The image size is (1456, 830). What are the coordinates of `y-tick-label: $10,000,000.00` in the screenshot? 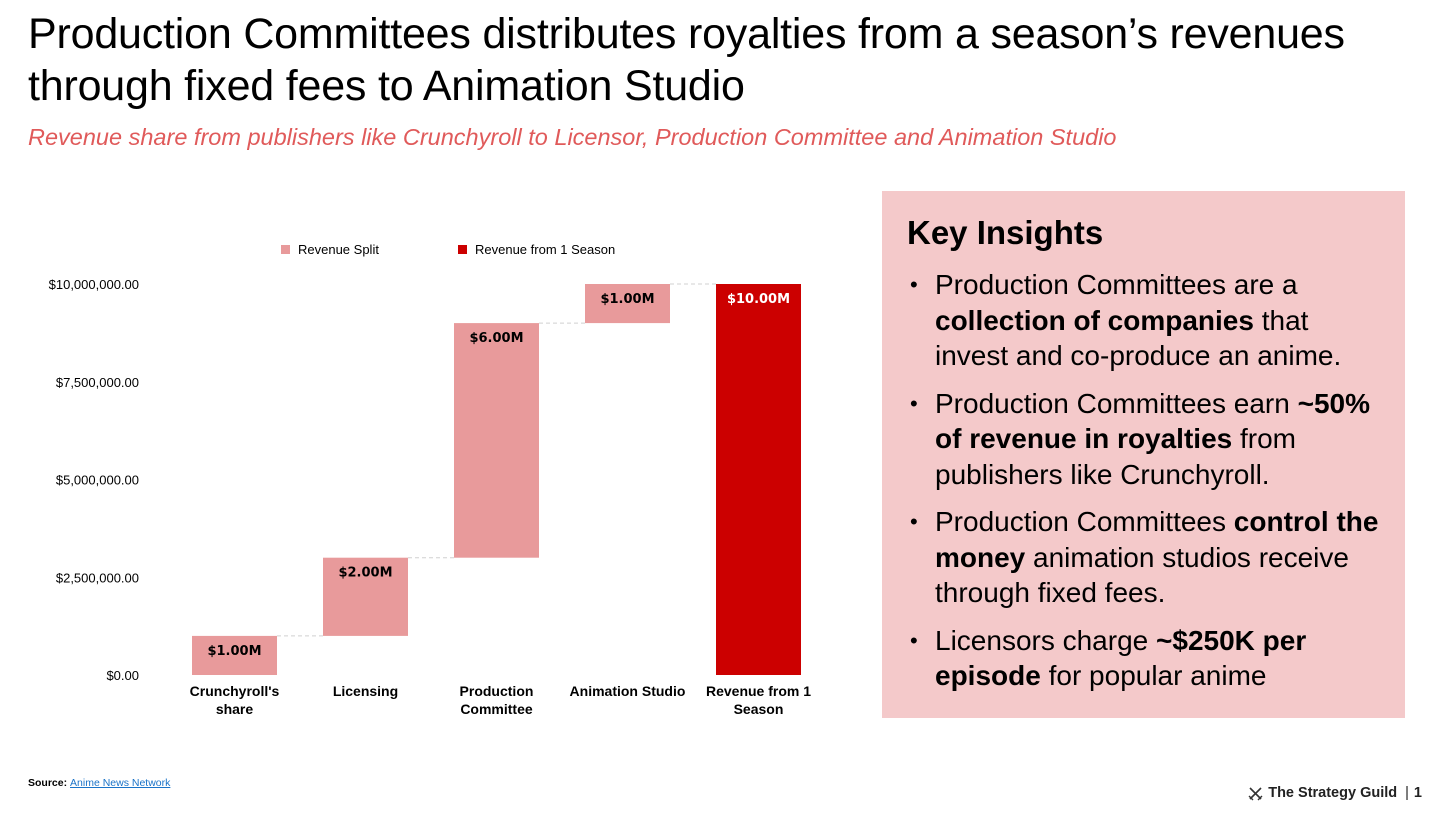 It's located at (94, 284).